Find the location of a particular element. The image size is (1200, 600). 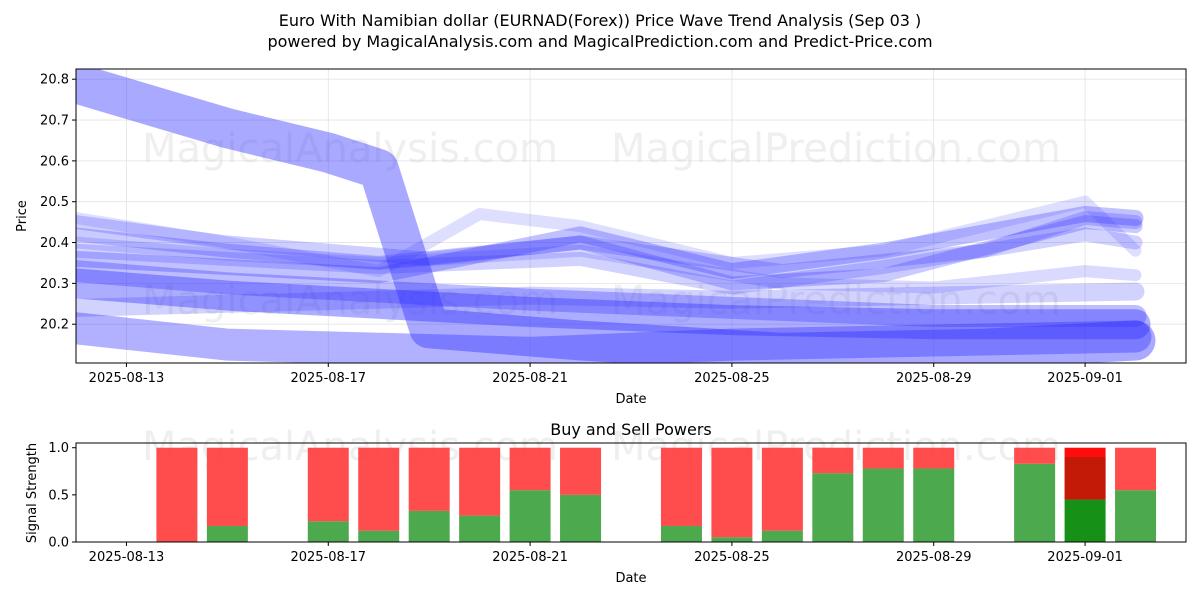

signal-x-tick-0: 2025-08-13 is located at coordinates (127, 557).